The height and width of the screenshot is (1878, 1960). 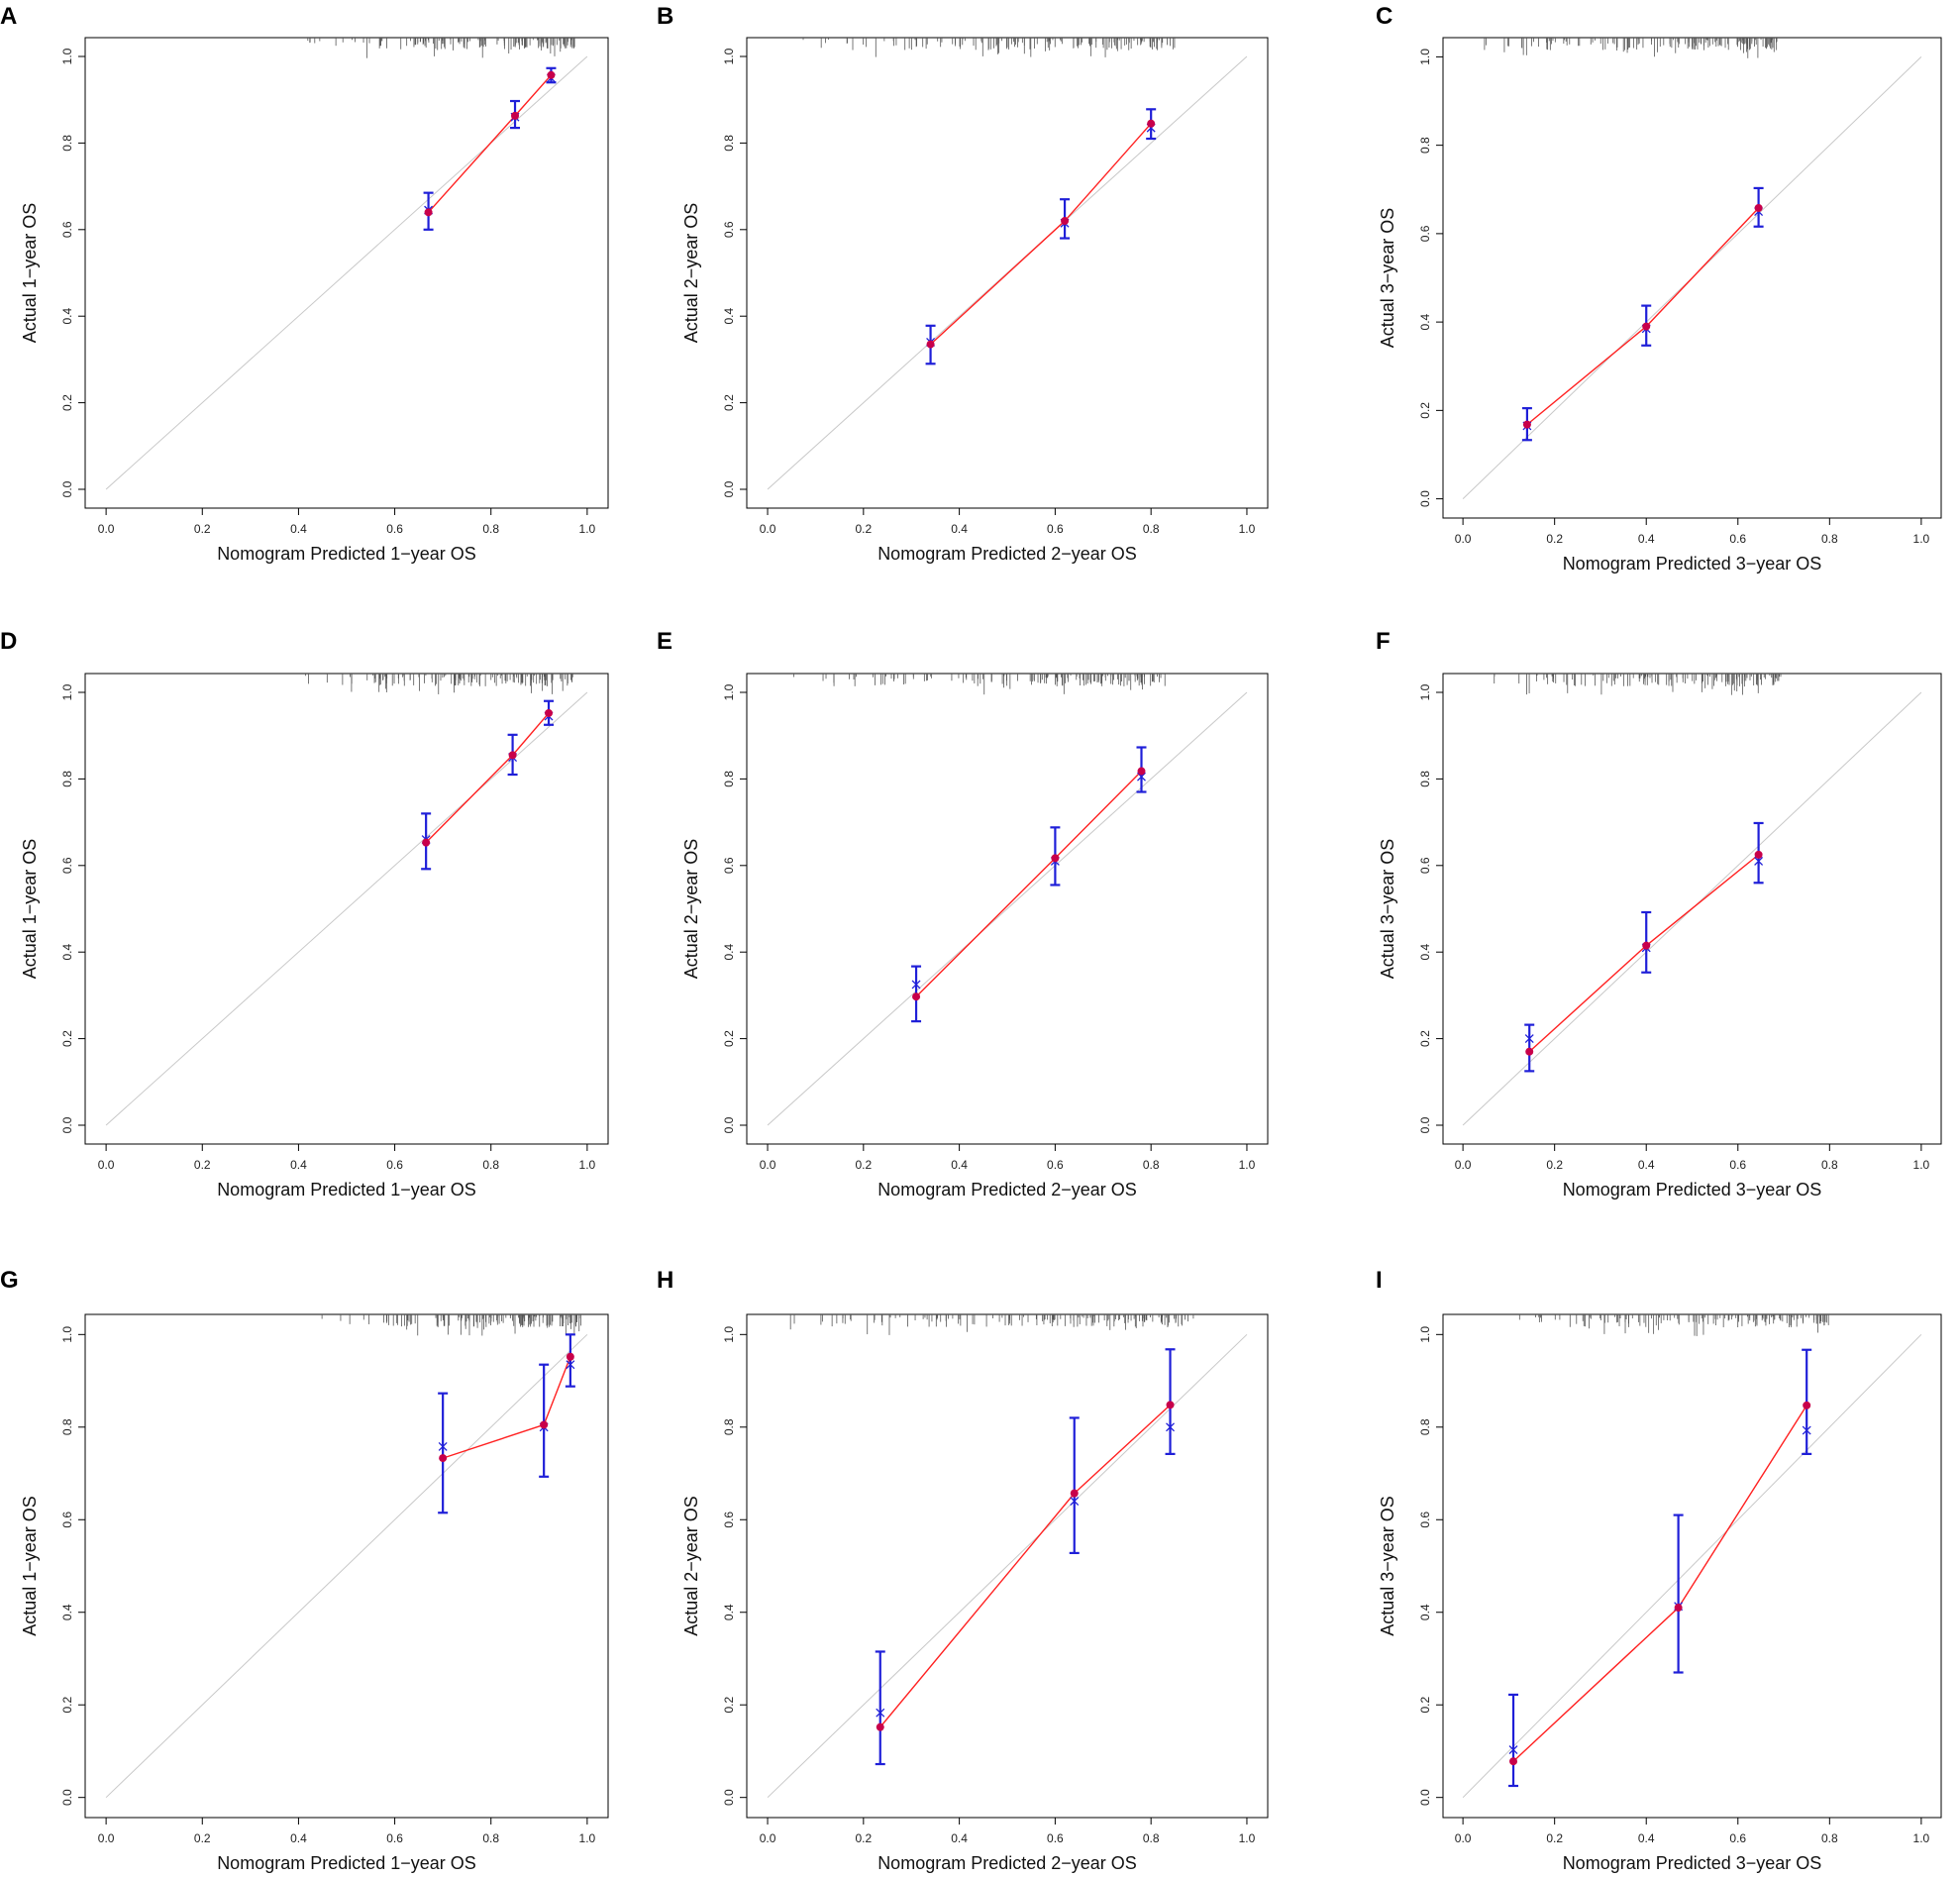 I want to click on panel-letter: B, so click(x=665, y=16).